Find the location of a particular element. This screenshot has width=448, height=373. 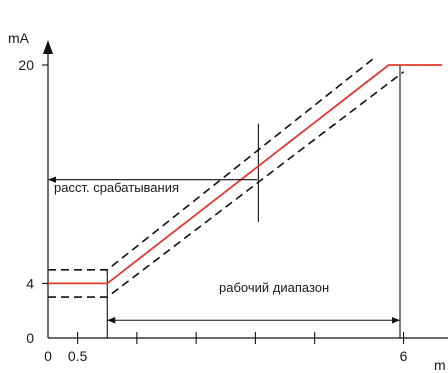

y-axis-unit: mA is located at coordinates (19, 38).